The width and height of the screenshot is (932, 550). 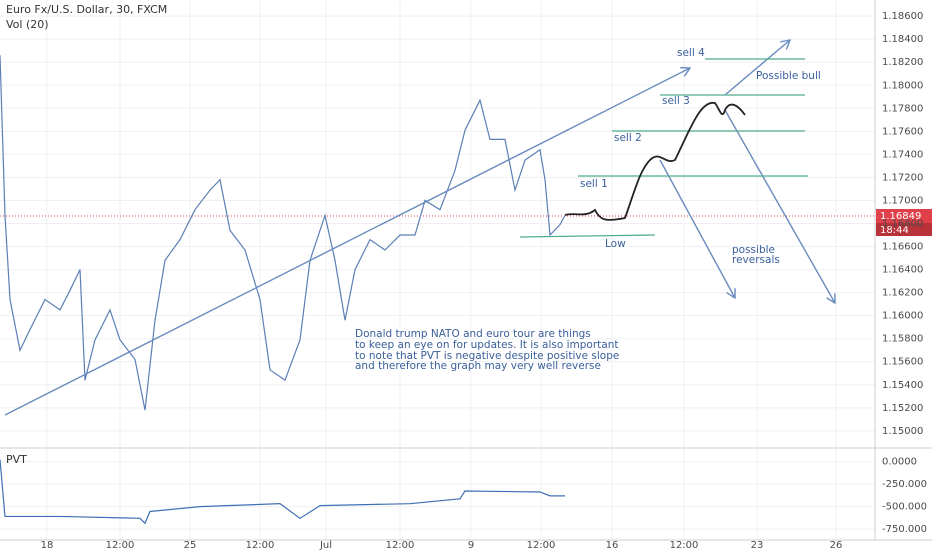 What do you see at coordinates (902, 62) in the screenshot?
I see `y-tick-label: 1.18200` at bounding box center [902, 62].